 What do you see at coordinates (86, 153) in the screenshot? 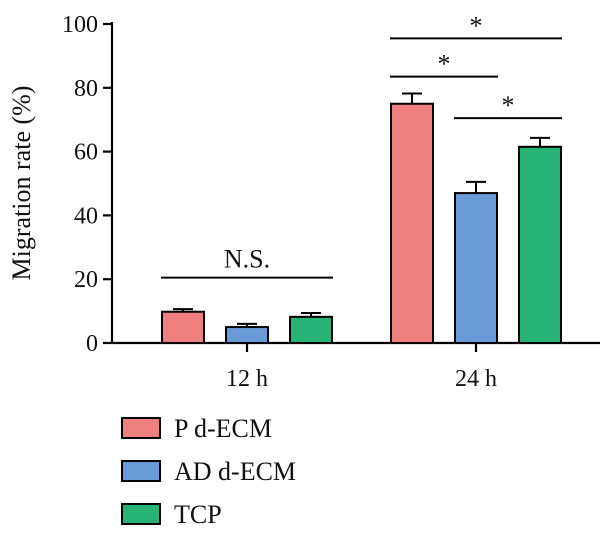
I see `y-tick-label: 60` at bounding box center [86, 153].